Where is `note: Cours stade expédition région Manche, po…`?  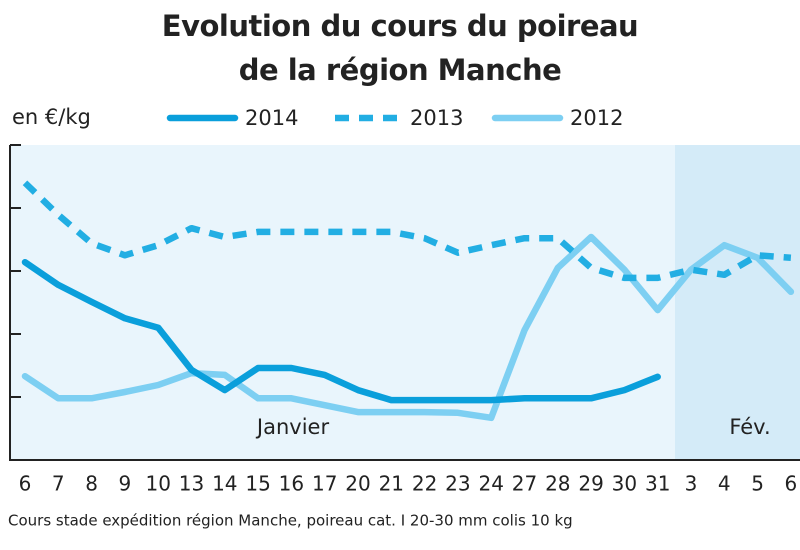
note: Cours stade expédition région Manche, po… is located at coordinates (290, 521).